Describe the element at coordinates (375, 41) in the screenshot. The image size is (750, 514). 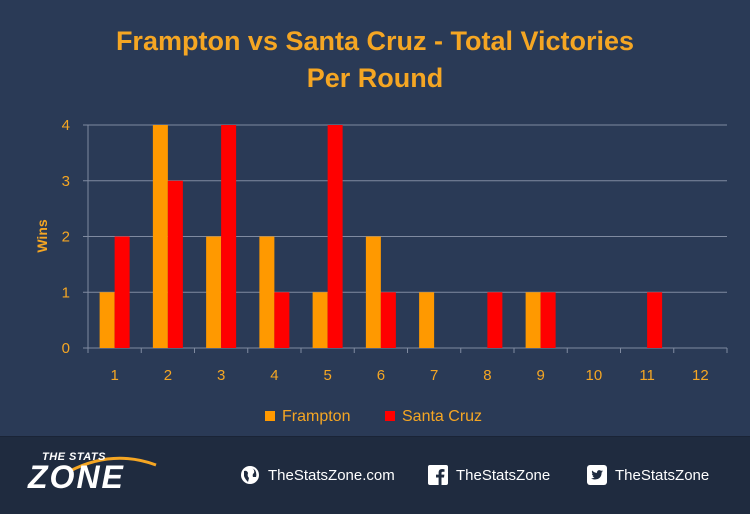
I see `chart-title-line-1: Frampton vs Santa Cruz - Total Victories` at that location.